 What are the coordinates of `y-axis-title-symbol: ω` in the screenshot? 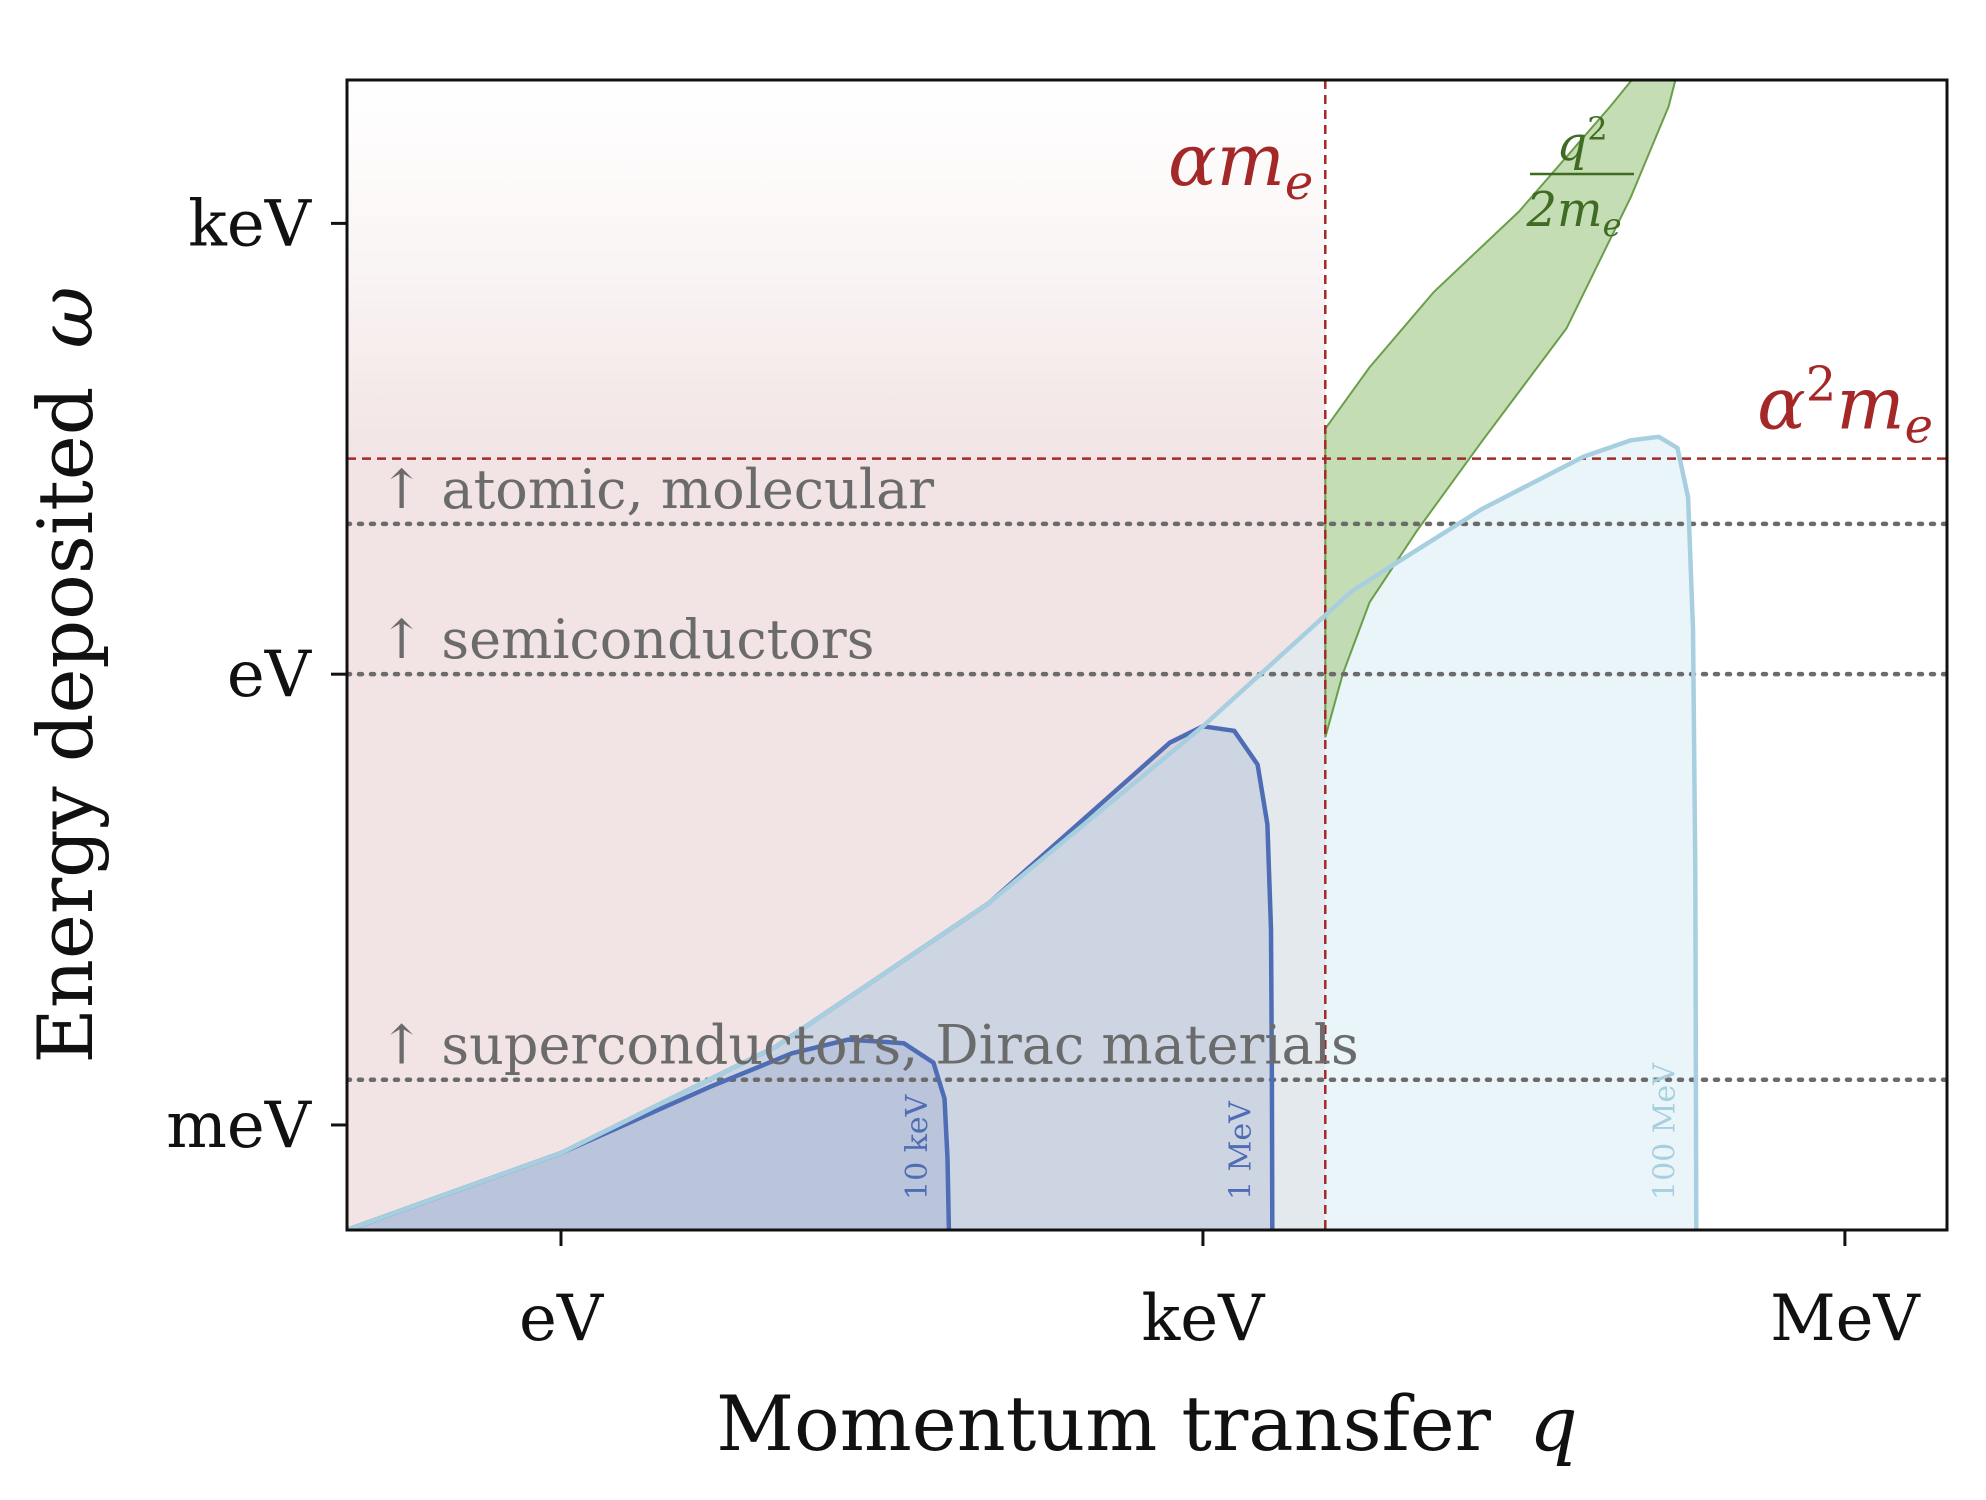 It's located at (65, 317).